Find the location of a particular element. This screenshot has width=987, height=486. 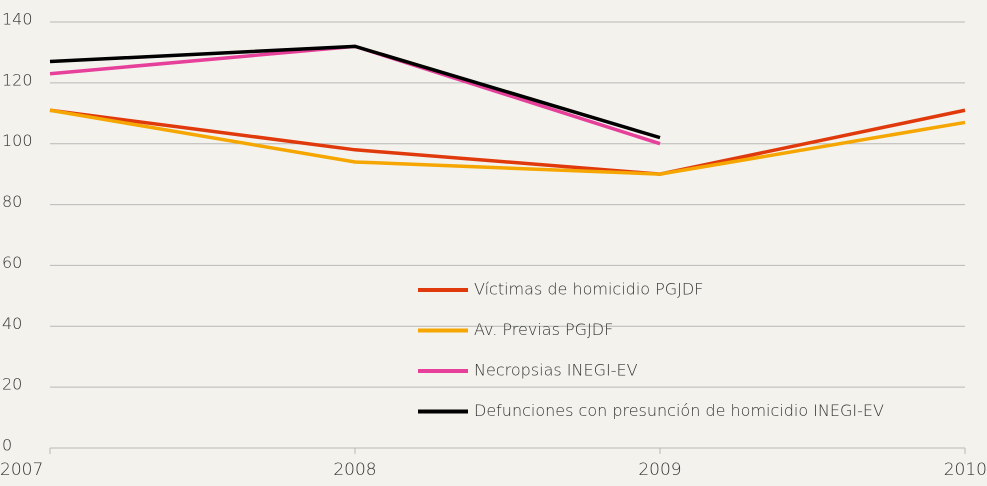

y-tick-label: 120 is located at coordinates (17, 79).